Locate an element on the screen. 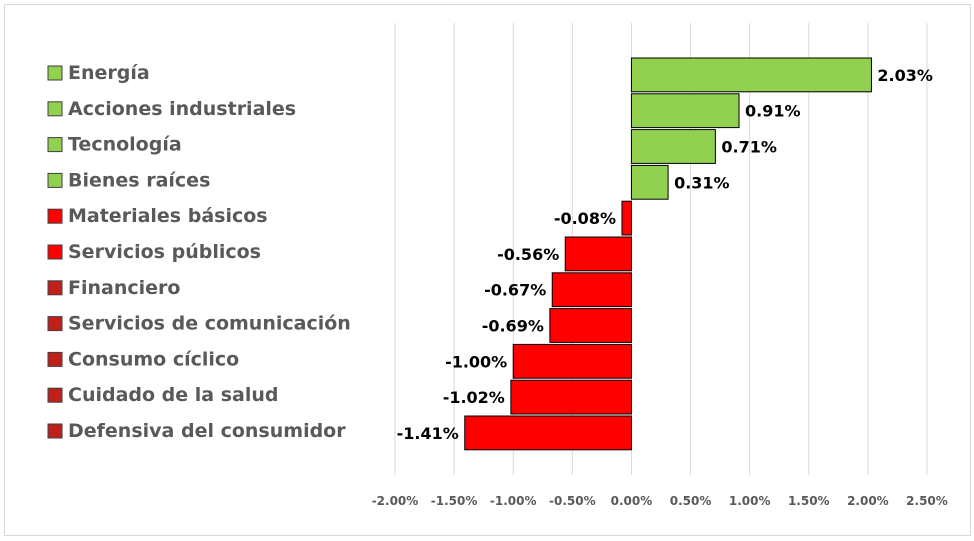  data-label: -1.00% is located at coordinates (476, 361).